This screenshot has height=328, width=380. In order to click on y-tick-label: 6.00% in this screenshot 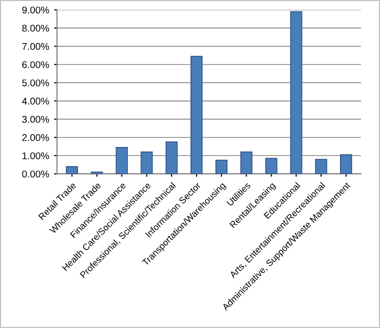, I will do `click(36, 64)`.